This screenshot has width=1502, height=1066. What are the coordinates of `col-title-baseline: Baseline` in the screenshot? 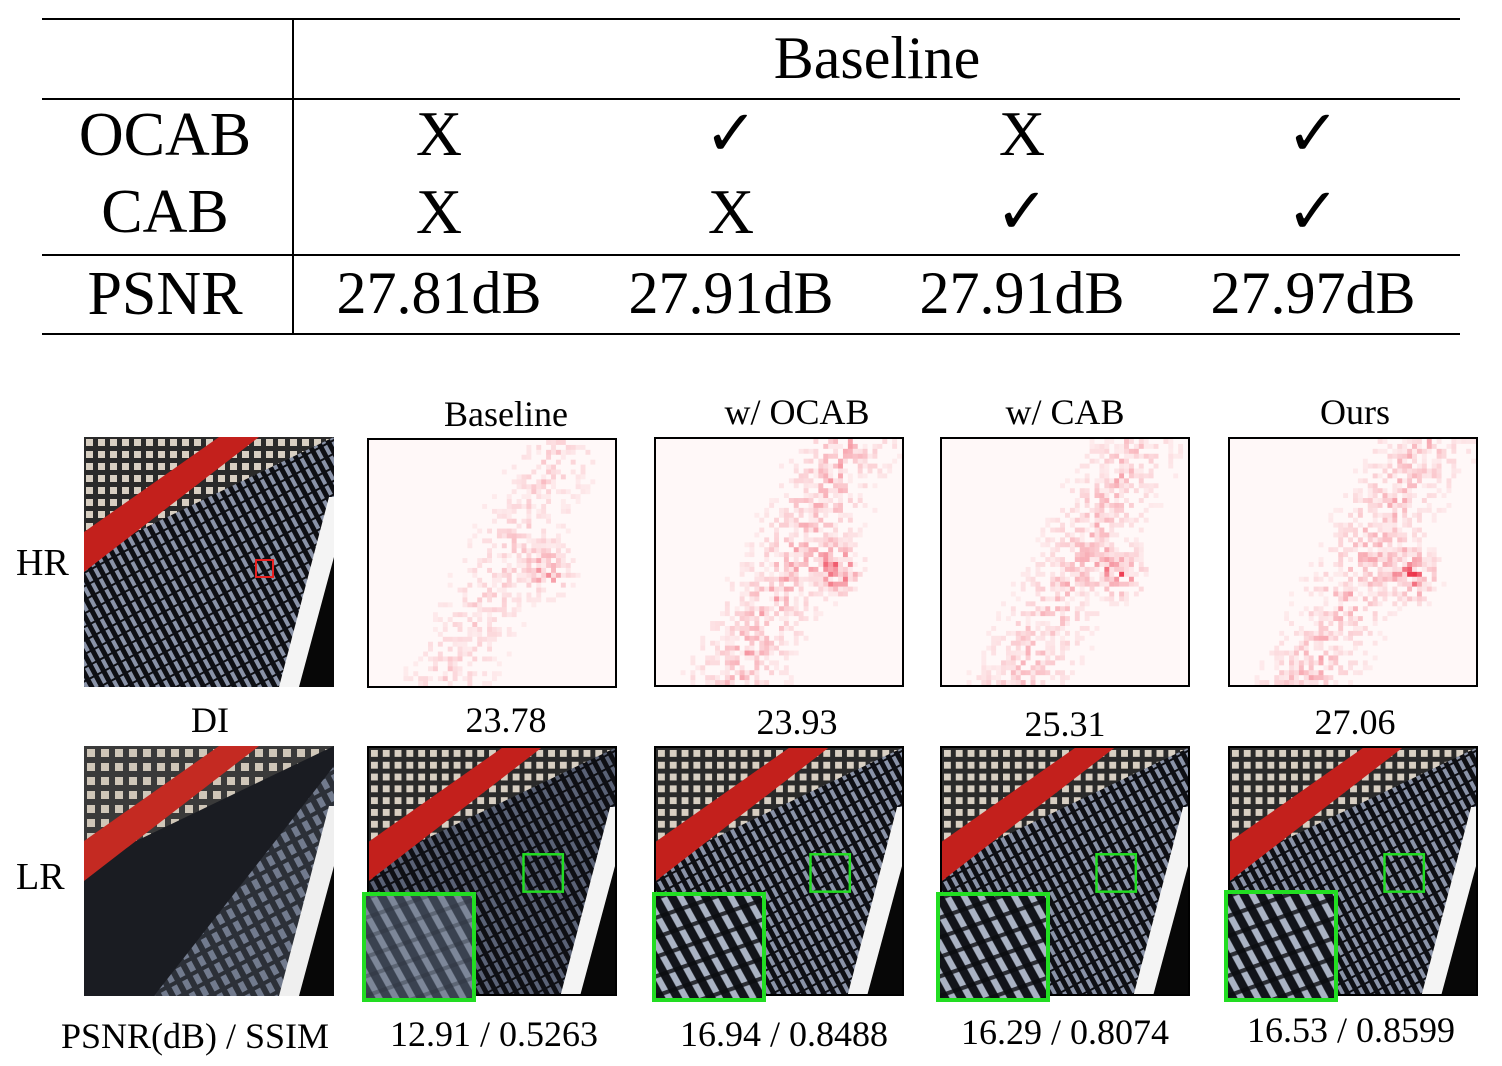 It's located at (506, 414).